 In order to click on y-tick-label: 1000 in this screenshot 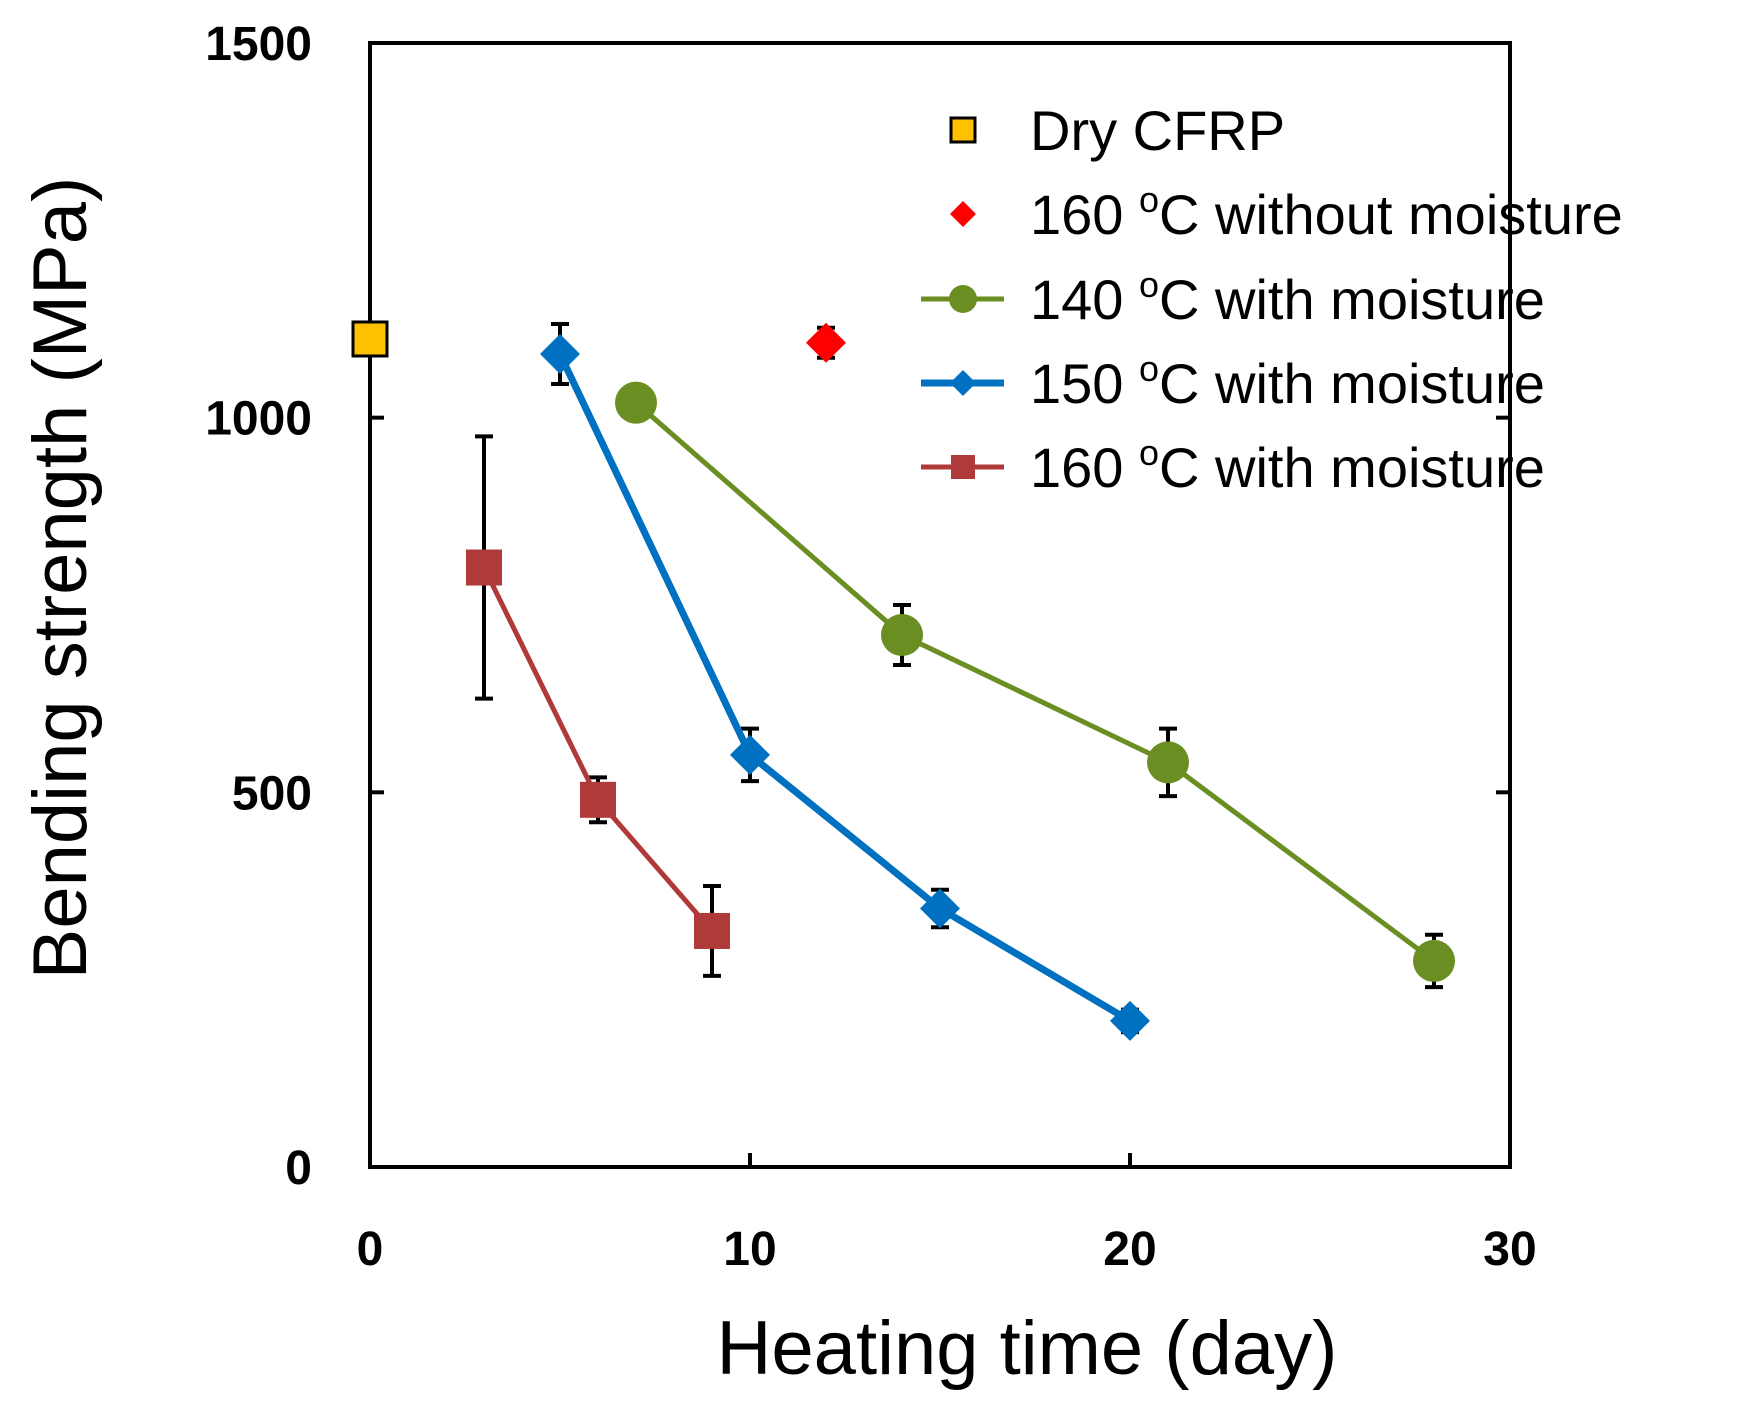, I will do `click(258, 419)`.